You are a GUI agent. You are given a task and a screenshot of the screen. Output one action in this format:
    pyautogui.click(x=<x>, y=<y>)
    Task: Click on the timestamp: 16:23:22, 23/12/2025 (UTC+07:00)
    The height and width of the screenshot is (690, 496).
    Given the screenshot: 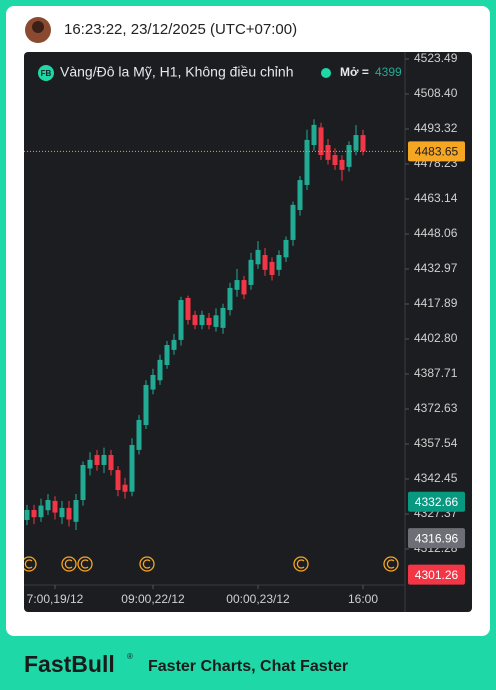 What is the action you would take?
    pyautogui.click(x=180, y=29)
    